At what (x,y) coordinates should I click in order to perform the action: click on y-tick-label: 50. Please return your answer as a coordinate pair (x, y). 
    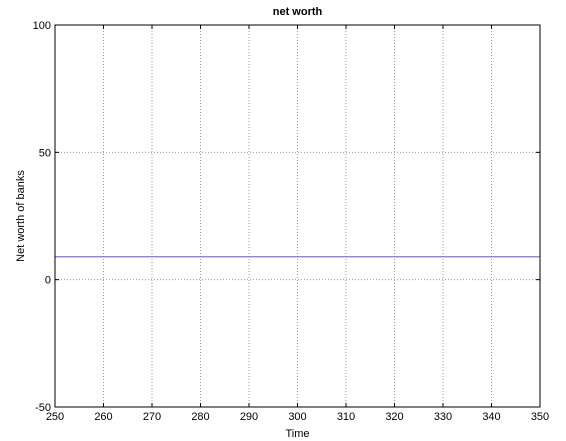
    Looking at the image, I should click on (45, 153).